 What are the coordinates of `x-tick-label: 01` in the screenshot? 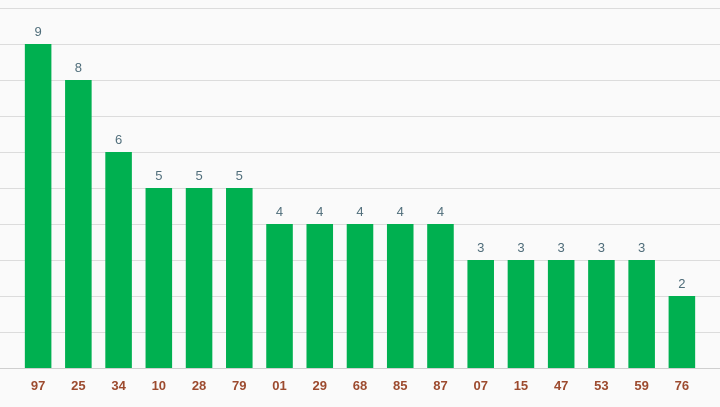 It's located at (279, 385).